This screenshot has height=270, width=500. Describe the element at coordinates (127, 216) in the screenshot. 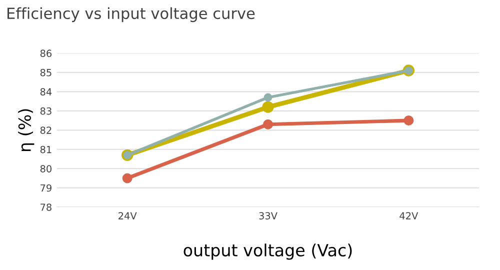

I see `x-tick-label: 24V` at that location.